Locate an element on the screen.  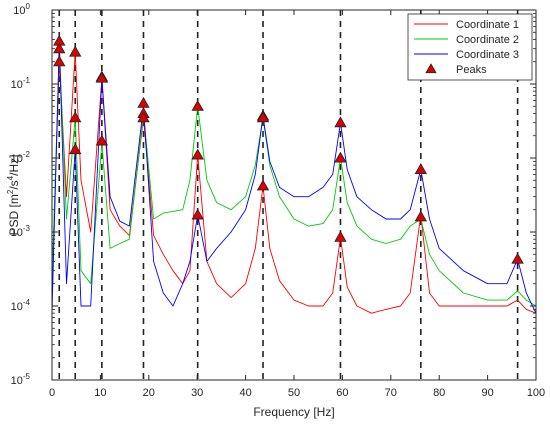
legend-peak-swatch is located at coordinates (431, 68).